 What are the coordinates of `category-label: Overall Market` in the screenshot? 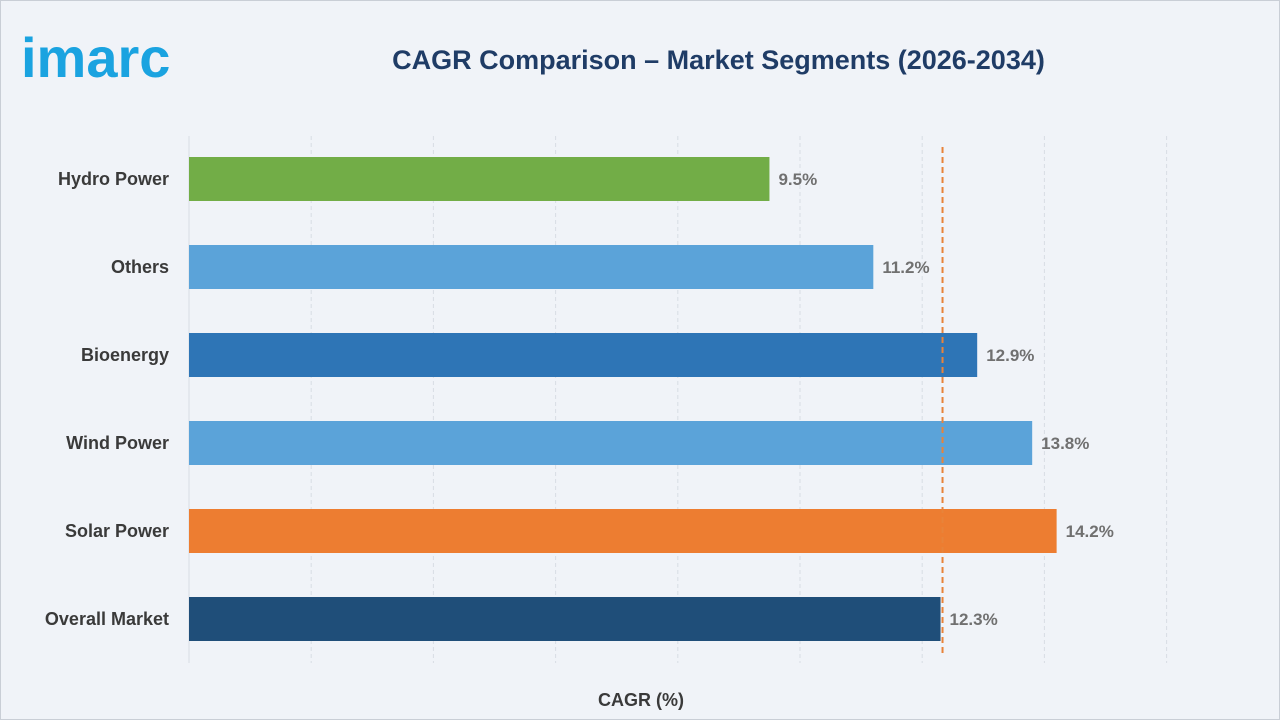 It's located at (107, 619).